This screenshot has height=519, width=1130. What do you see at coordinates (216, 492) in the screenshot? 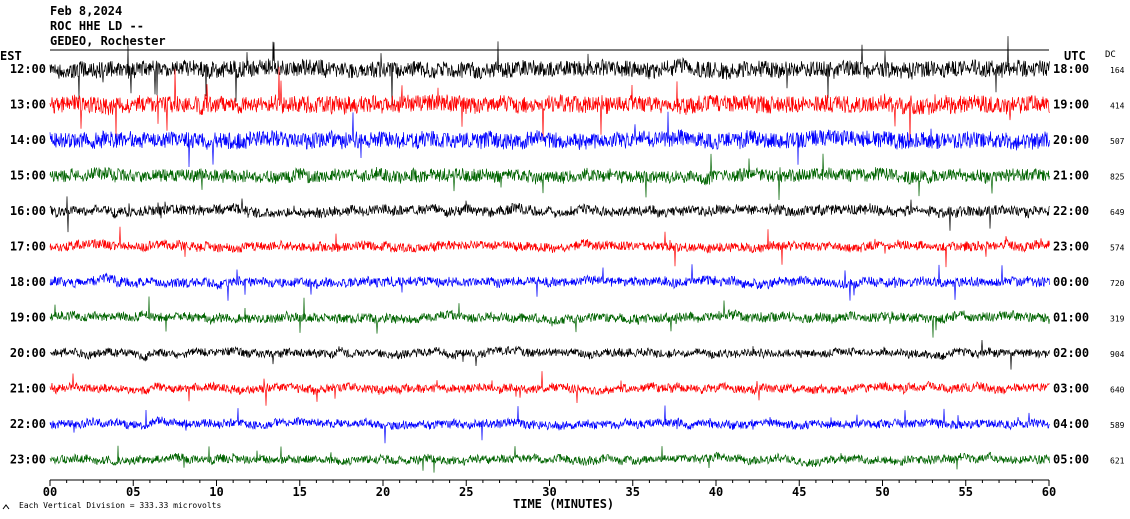
I see `x-tick-label: 10` at bounding box center [216, 492].